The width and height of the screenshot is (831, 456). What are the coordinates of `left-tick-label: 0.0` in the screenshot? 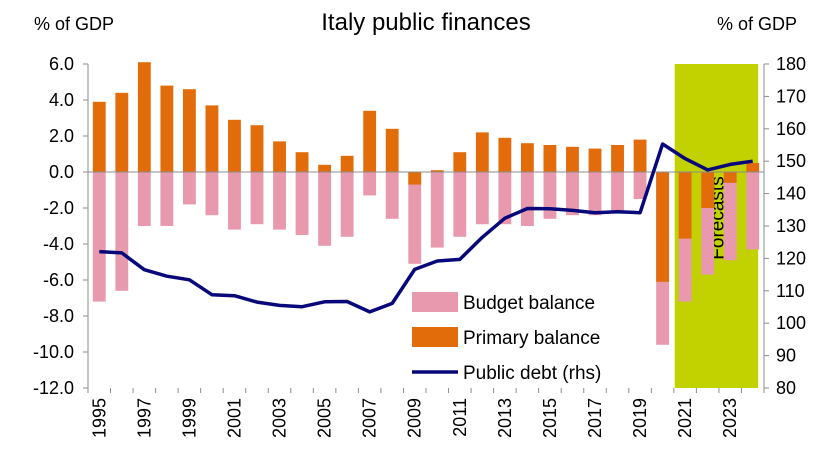 It's located at (61, 172).